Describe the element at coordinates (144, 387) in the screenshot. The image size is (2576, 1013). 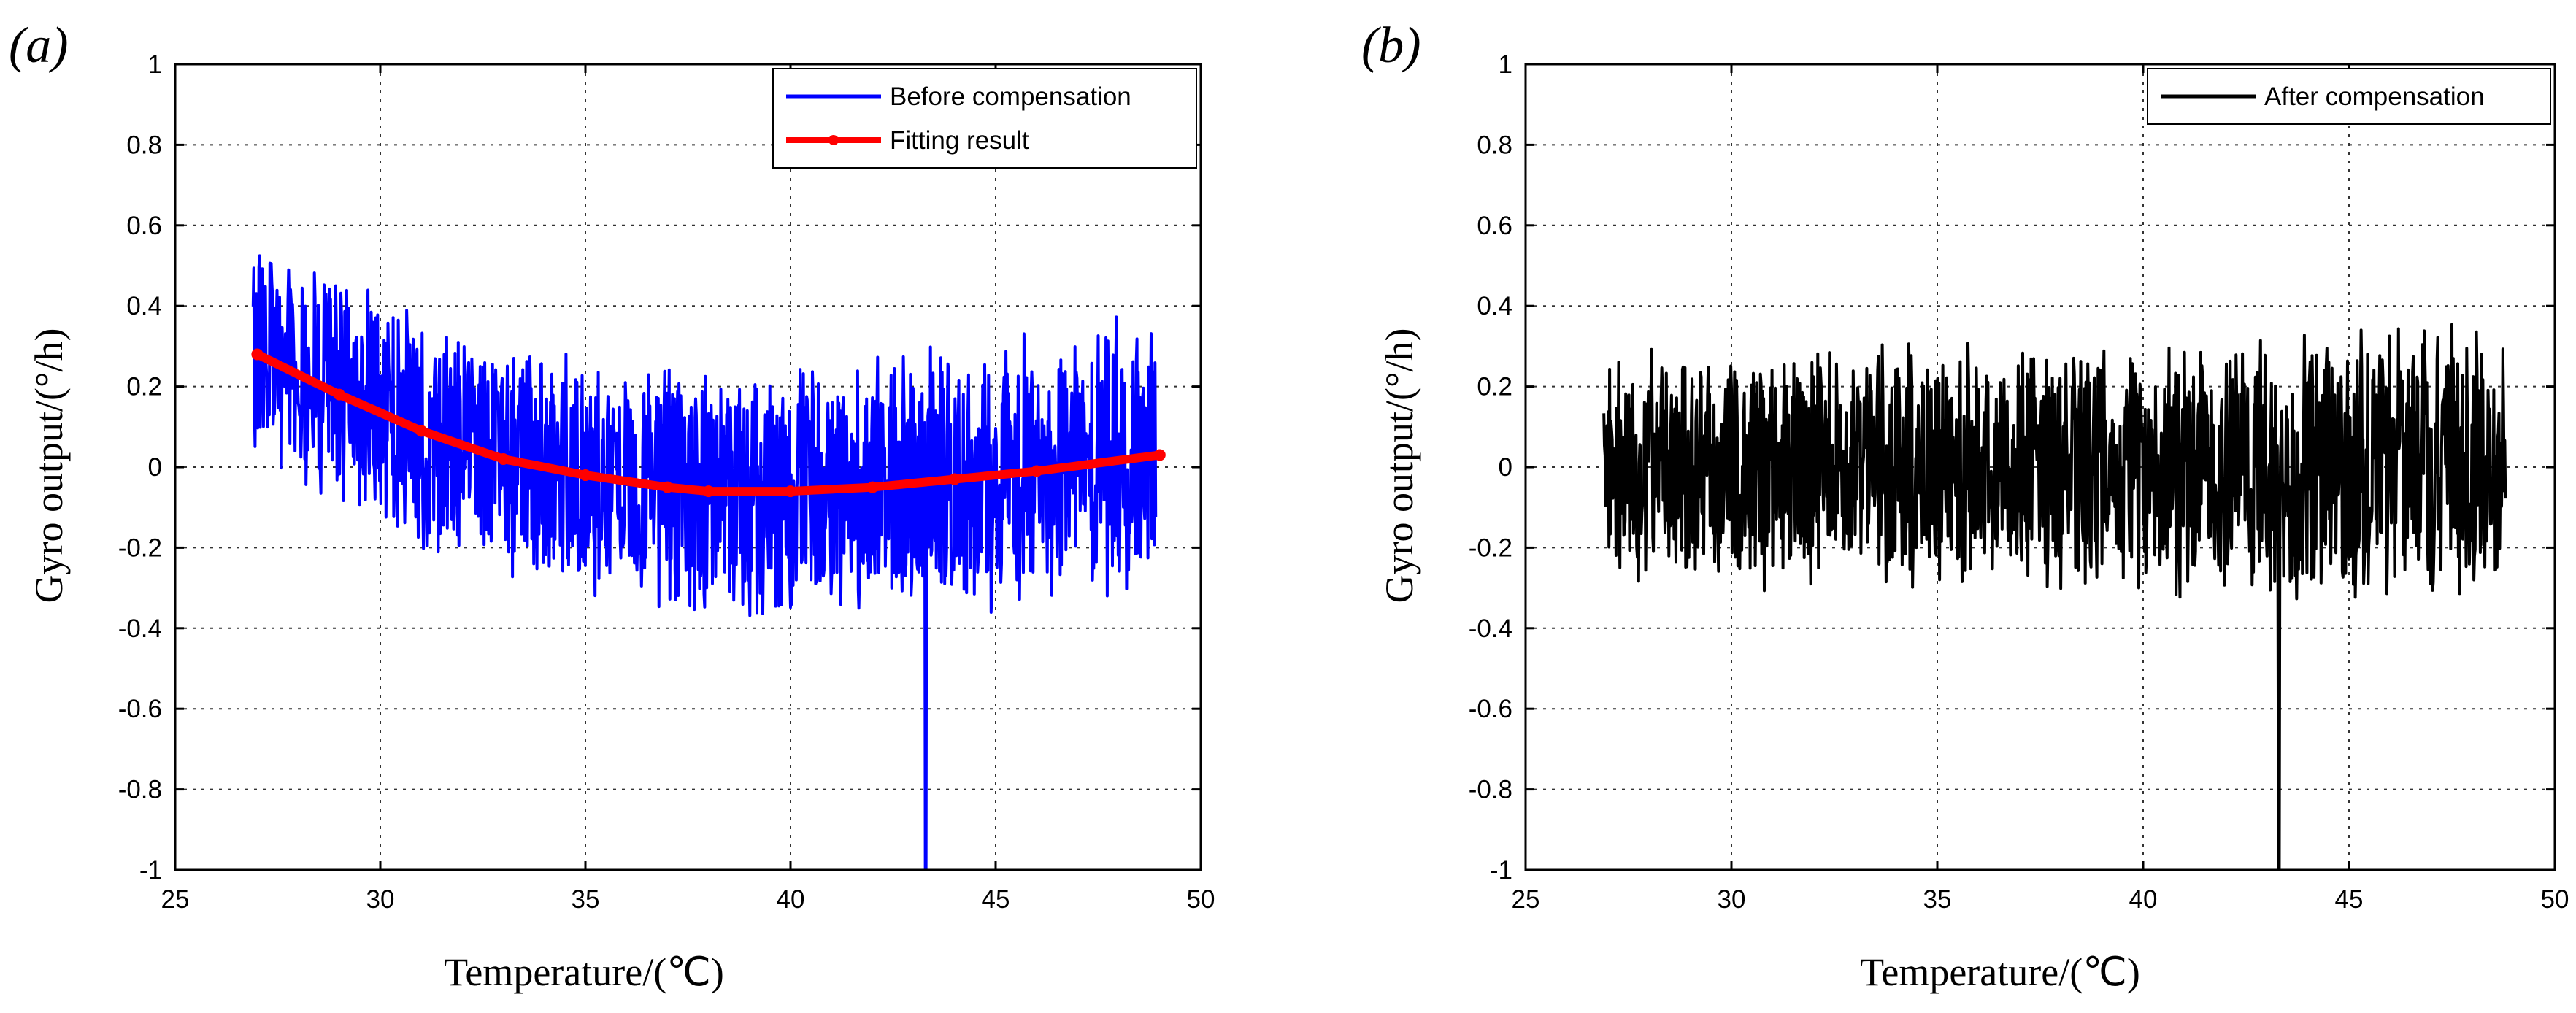
I see `y-tick-label-a: 0.2` at that location.